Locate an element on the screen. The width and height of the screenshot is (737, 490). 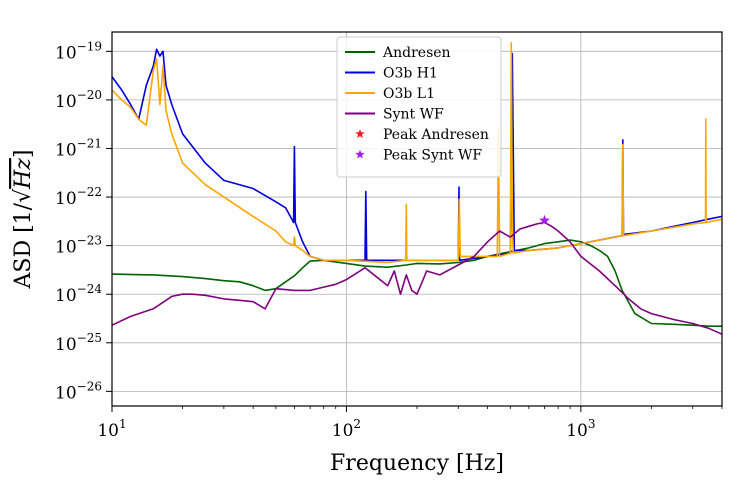
svg-text: ASD [1/√Hz] is located at coordinates (23, 220).